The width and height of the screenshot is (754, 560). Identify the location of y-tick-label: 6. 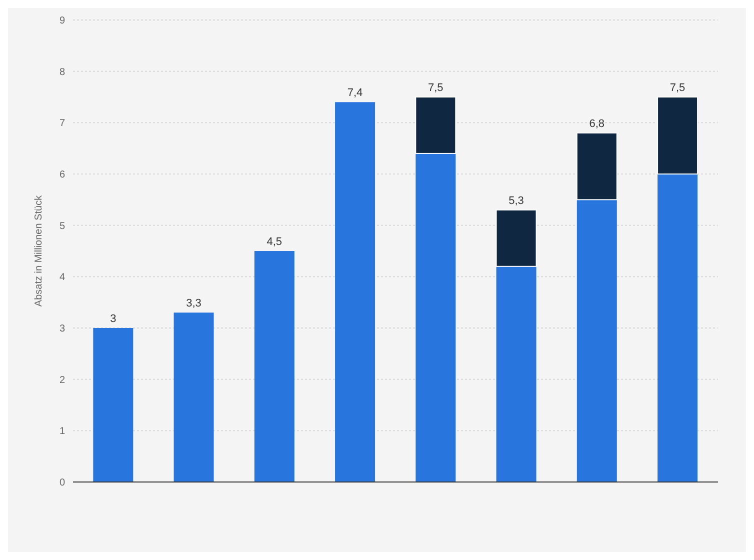
(62, 175).